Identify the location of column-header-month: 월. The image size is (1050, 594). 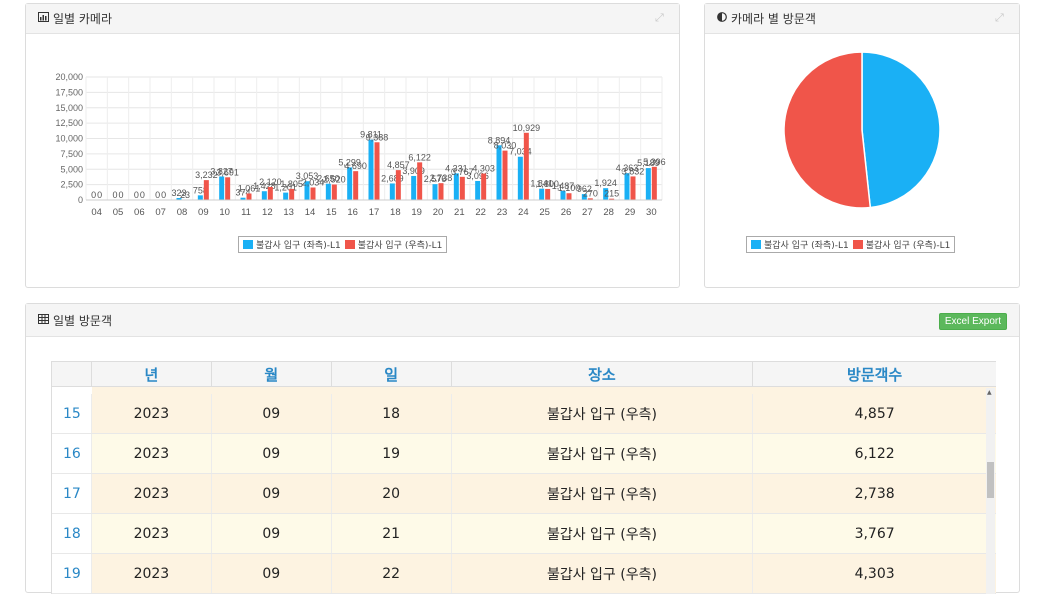
(272, 374).